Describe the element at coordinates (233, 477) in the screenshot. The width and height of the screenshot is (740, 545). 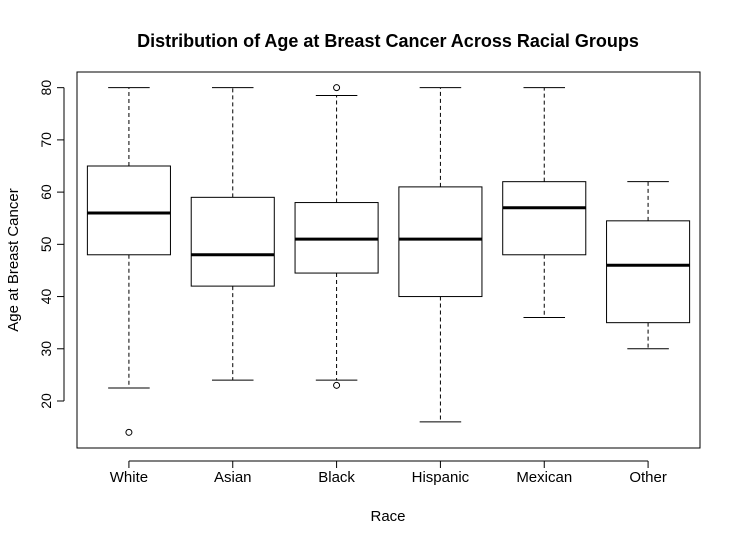
I see `x-tick-label: Asian` at that location.